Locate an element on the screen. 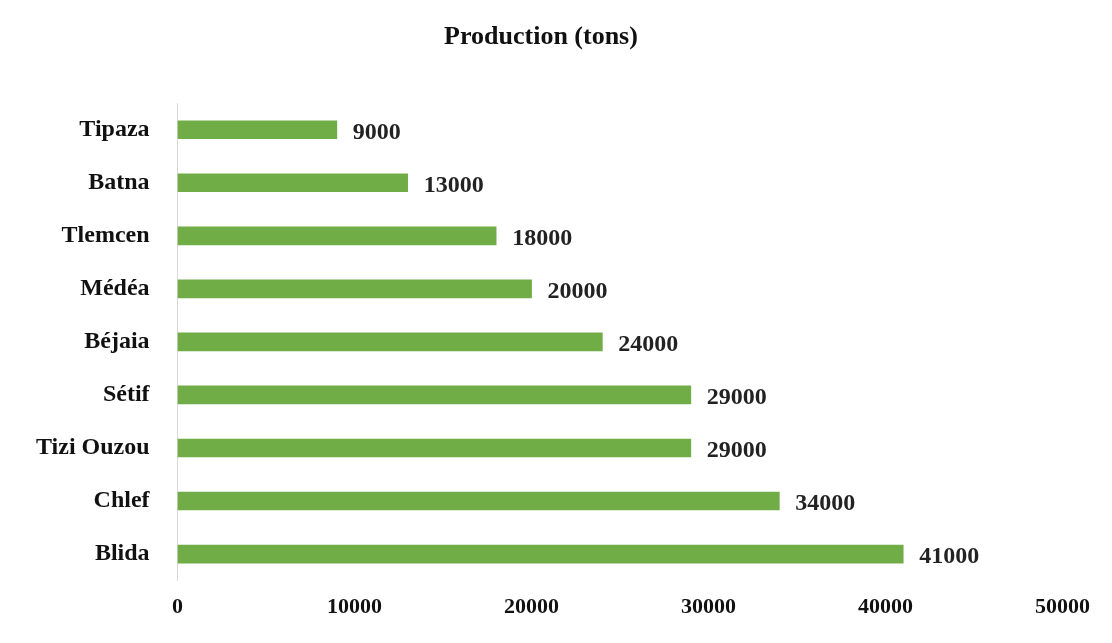 This screenshot has width=1112, height=643. chart-title: Production (tons) is located at coordinates (541, 36).